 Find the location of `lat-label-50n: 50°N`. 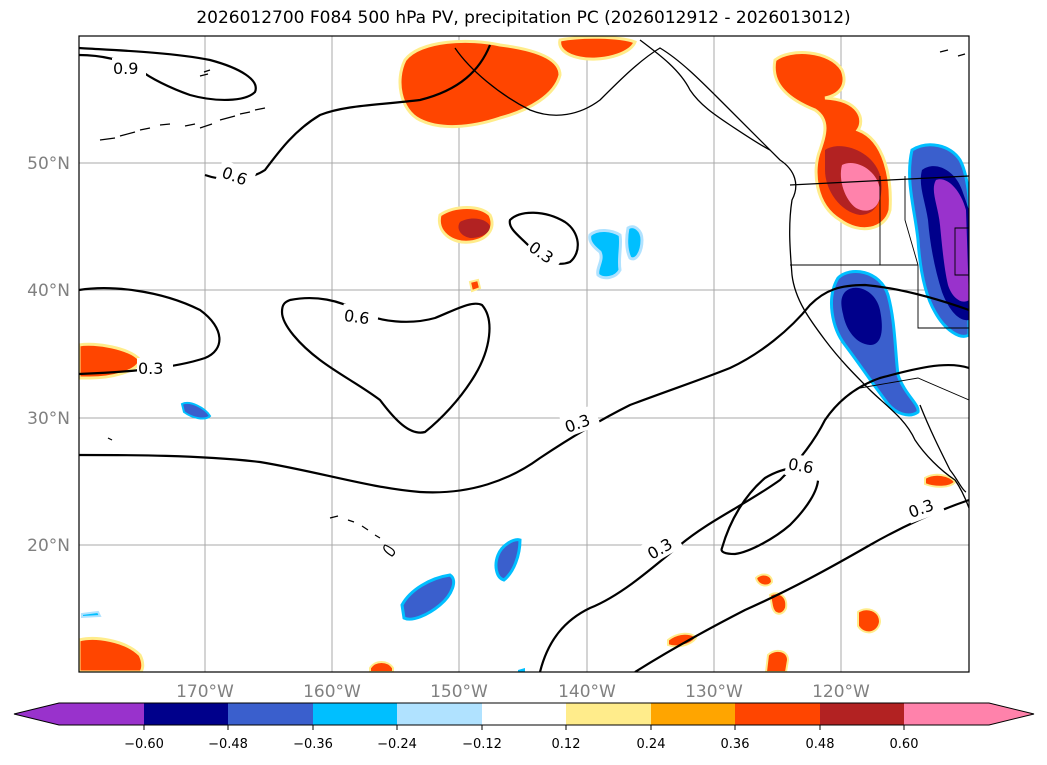

lat-label-50n: 50°N is located at coordinates (48, 164).